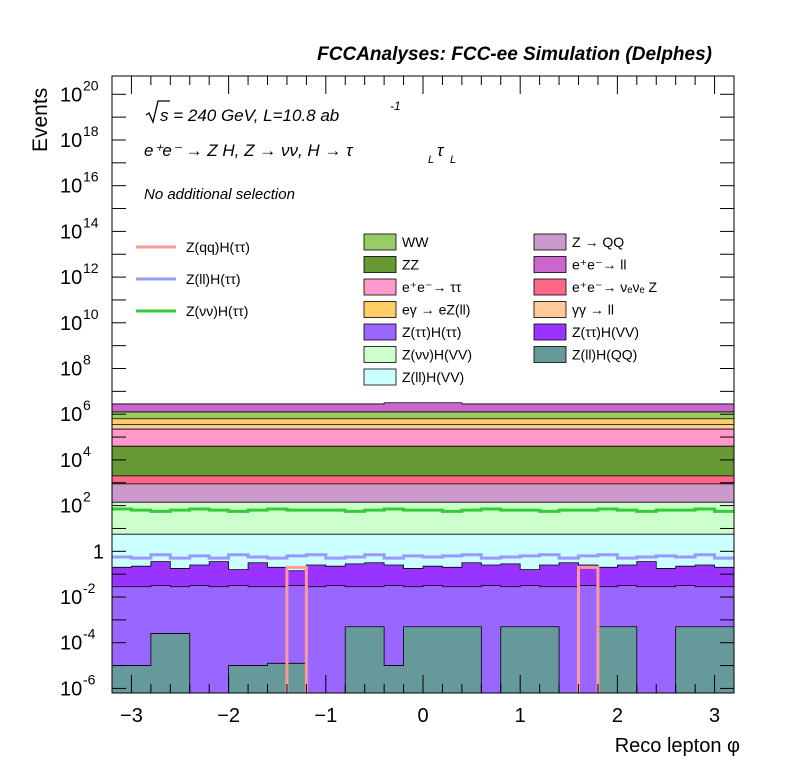 The width and height of the screenshot is (796, 772). What do you see at coordinates (431, 160) in the screenshot?
I see `process-sub: L` at bounding box center [431, 160].